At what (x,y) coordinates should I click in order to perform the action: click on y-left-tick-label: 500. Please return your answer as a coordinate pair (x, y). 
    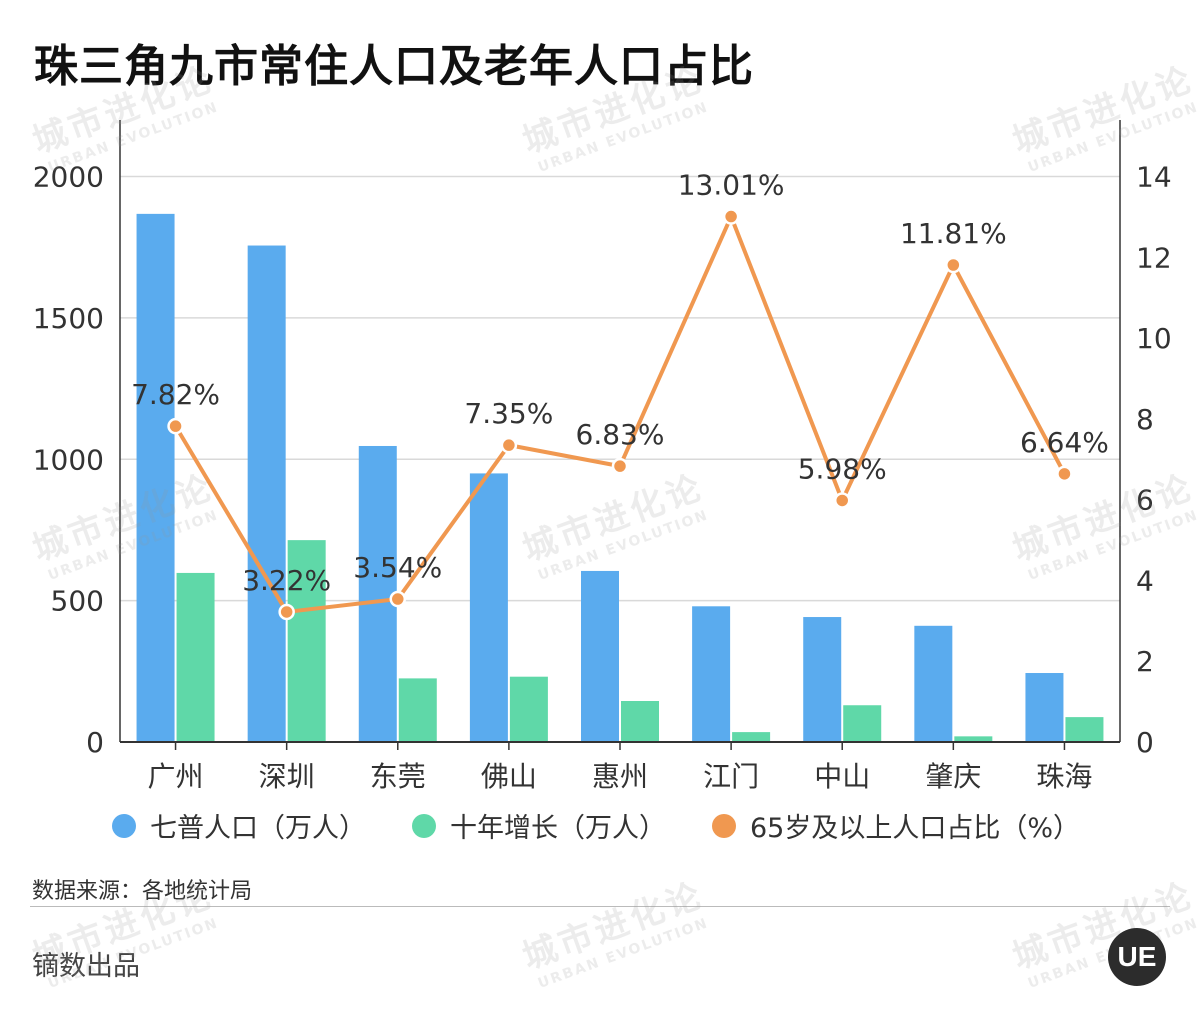
    Looking at the image, I should click on (77, 601).